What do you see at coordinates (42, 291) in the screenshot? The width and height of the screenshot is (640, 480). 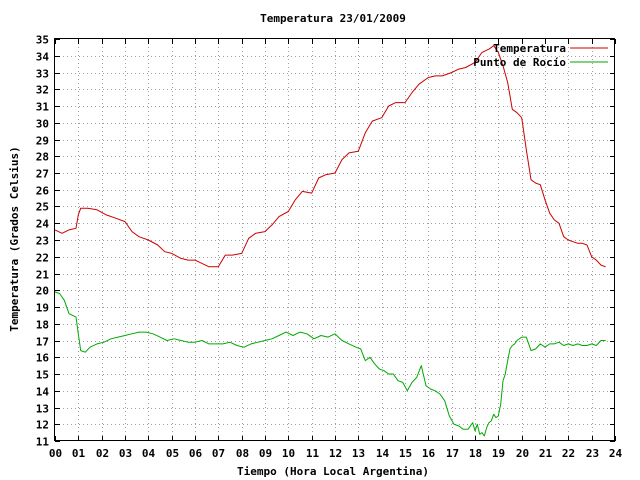 I see `y-tick-label: 20` at bounding box center [42, 291].